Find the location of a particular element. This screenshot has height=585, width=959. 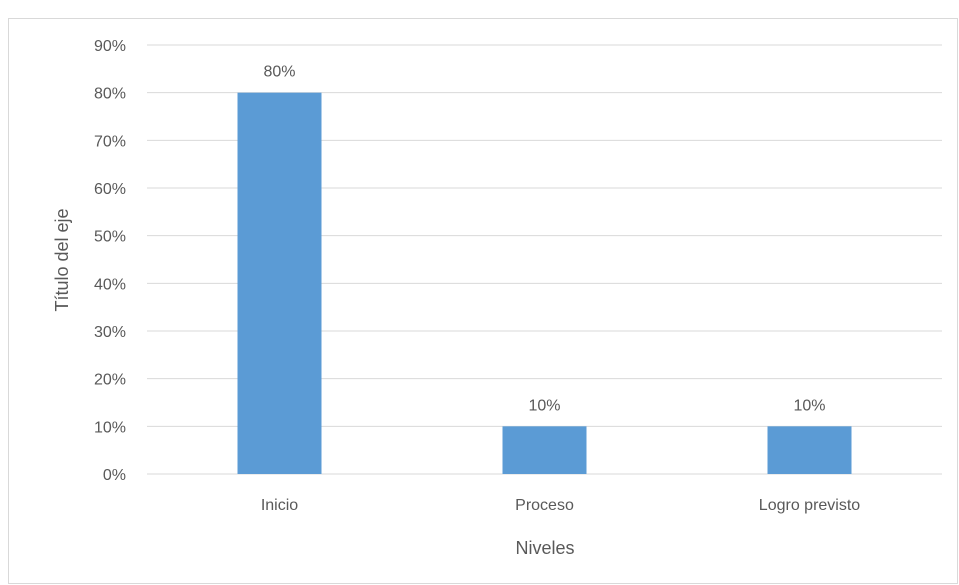

y-tick-label: 0% is located at coordinates (114, 475).